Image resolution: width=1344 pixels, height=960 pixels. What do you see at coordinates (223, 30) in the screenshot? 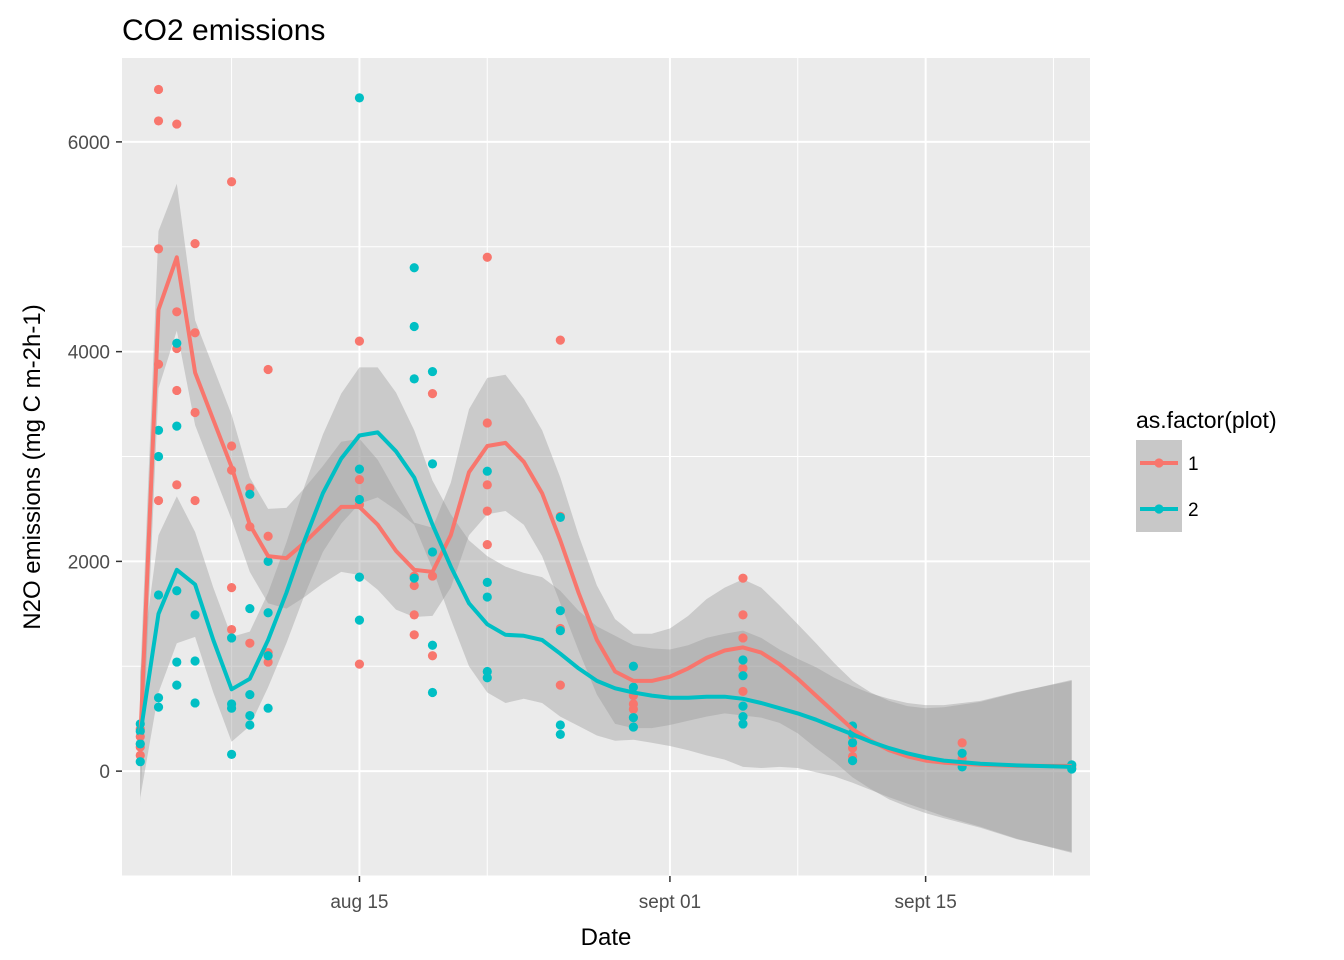
I see `chart-title: CO2 emissions` at bounding box center [223, 30].